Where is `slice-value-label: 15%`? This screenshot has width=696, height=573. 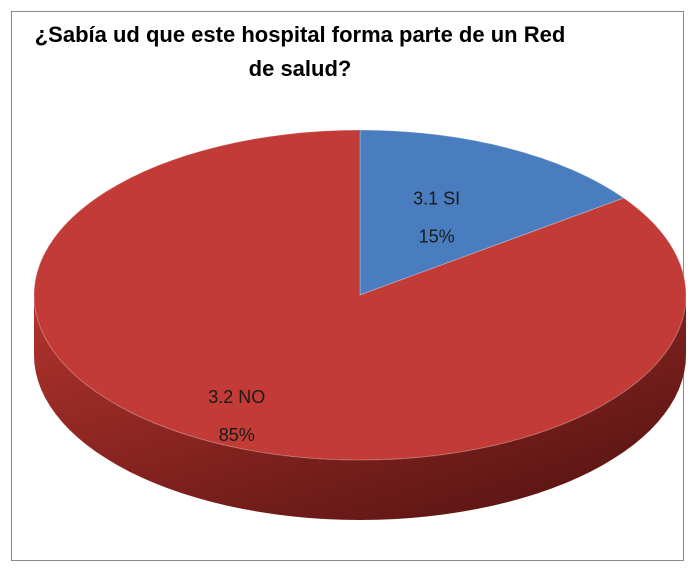
slice-value-label: 15% is located at coordinates (437, 237).